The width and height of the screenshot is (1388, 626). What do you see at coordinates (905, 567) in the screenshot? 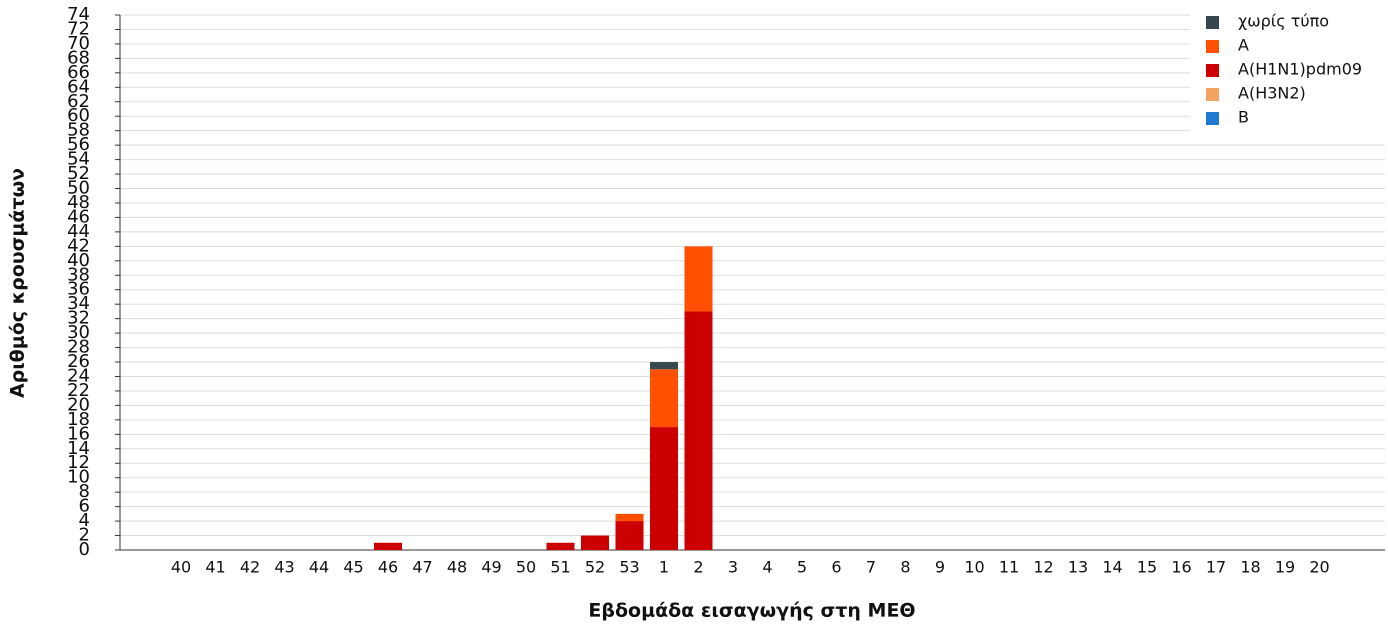
I see `x-tick-label: 8` at bounding box center [905, 567].